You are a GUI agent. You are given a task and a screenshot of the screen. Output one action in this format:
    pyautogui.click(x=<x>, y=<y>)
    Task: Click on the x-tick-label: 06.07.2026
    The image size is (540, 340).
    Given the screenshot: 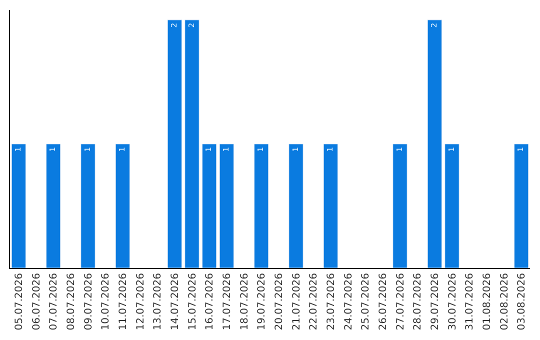 What is the action you would take?
    pyautogui.click(x=36, y=301)
    